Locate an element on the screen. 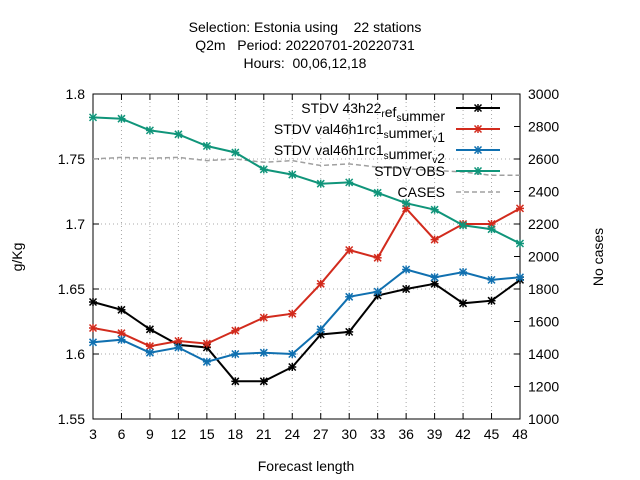 The height and width of the screenshot is (480, 640). x-tick-label: 9 is located at coordinates (150, 434).